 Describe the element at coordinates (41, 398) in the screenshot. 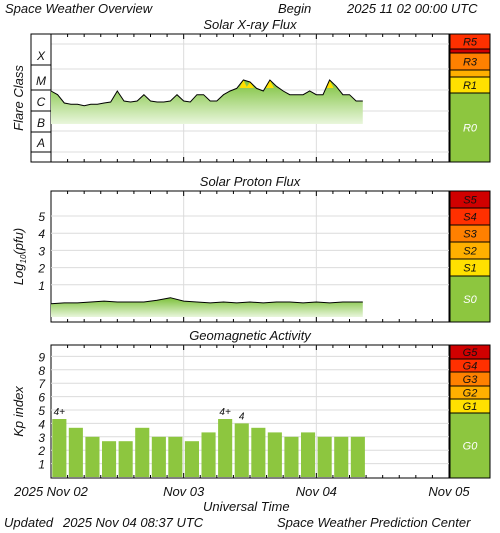

I see `kp-ytick-6: 6` at that location.